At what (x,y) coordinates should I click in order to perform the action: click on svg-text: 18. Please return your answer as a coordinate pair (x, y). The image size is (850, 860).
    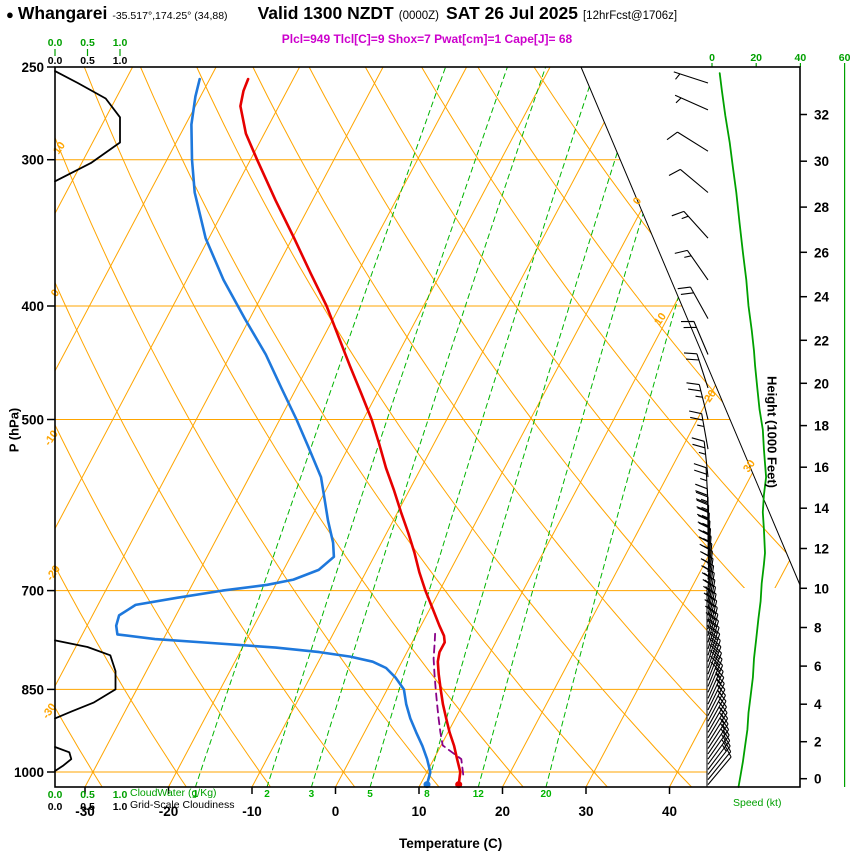
    Looking at the image, I should click on (822, 426).